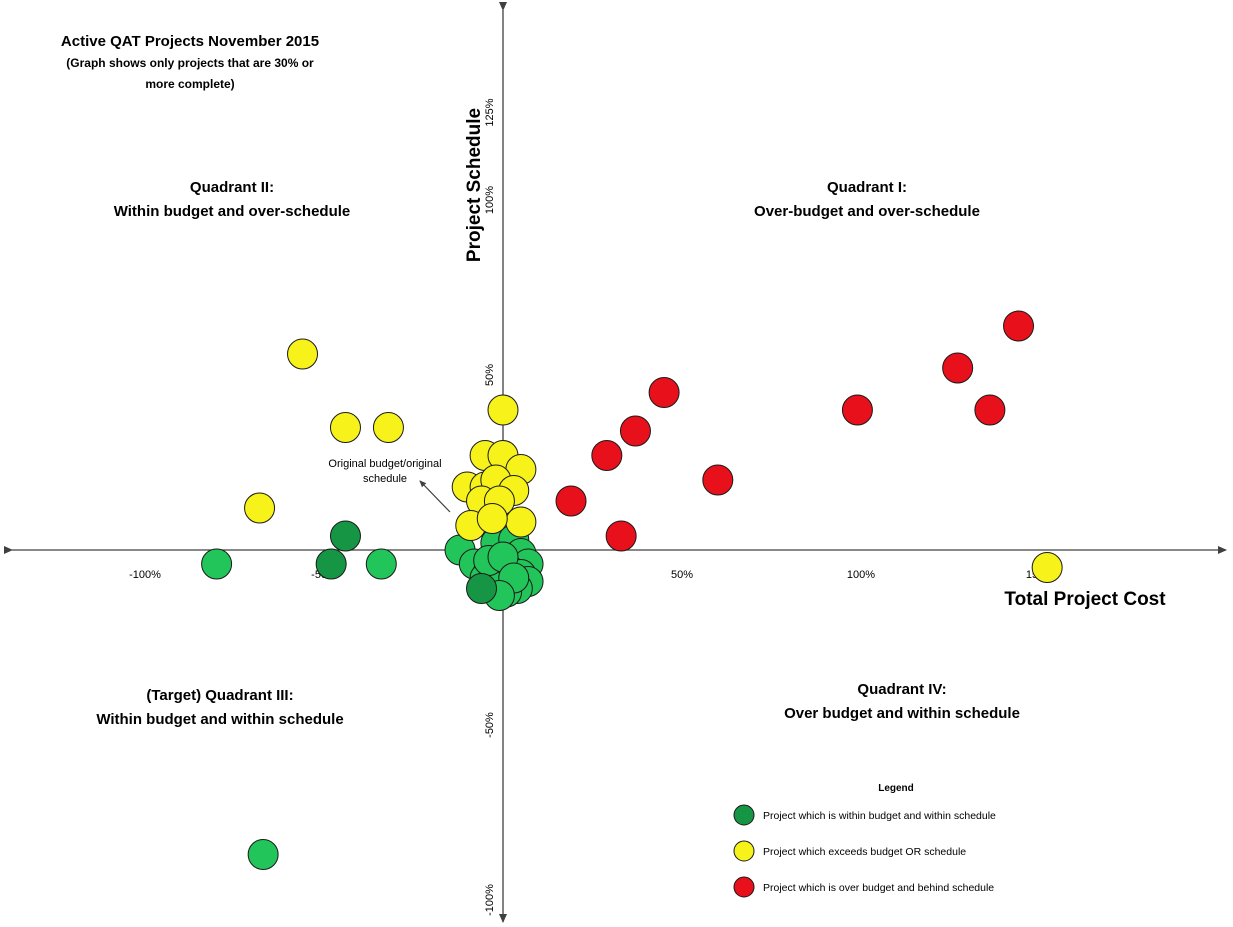  I want to click on y-tick-label: 100%, so click(490, 200).